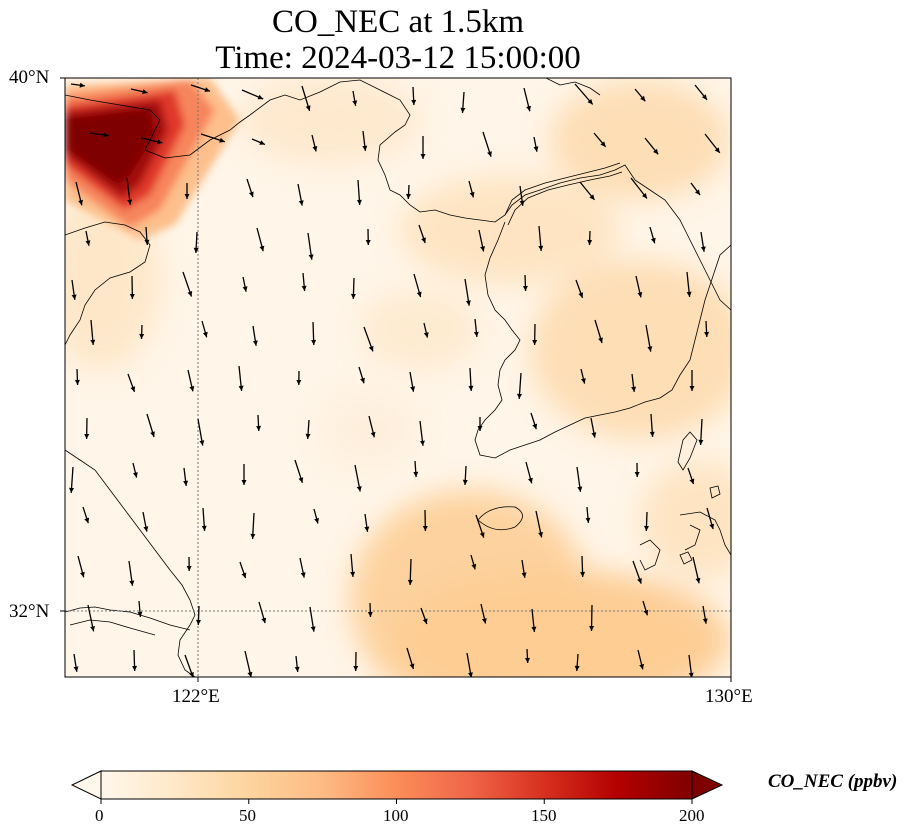 The image size is (920, 836). What do you see at coordinates (707, 785) in the screenshot?
I see `colorbar-extend-high` at bounding box center [707, 785].